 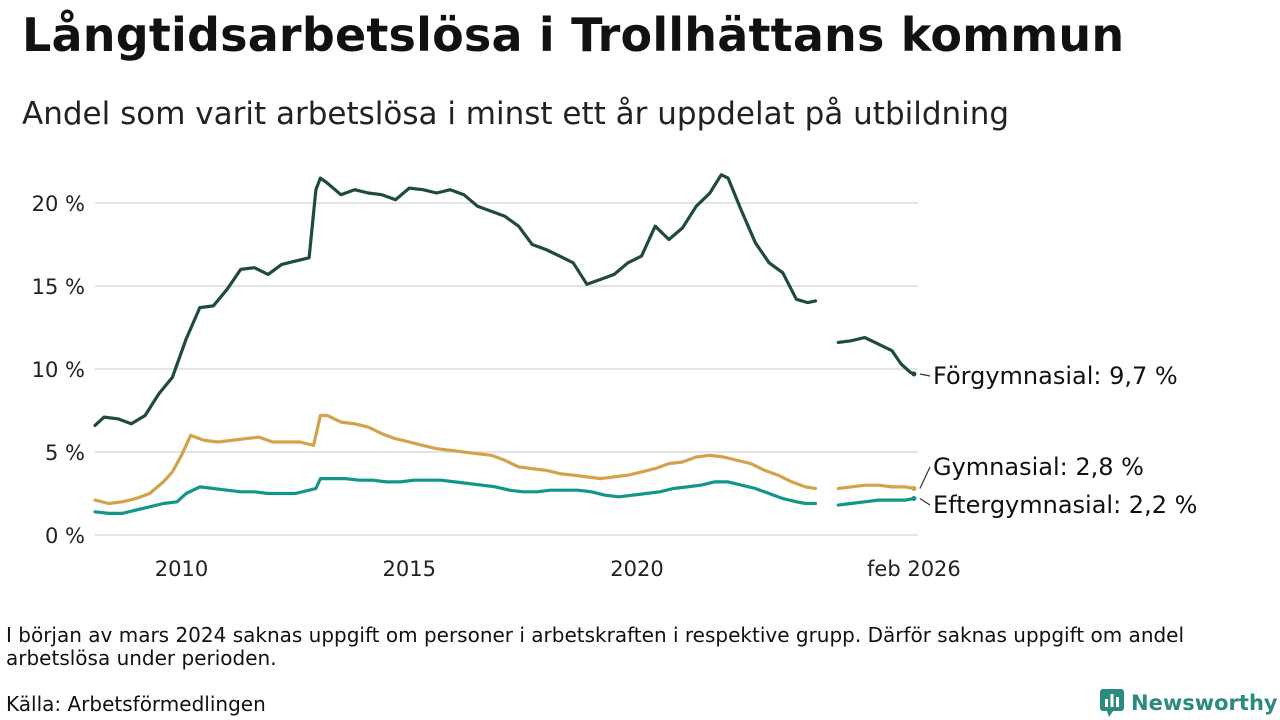 I want to click on series-label-eftergymnasial: Eftergymnasial: 2,2 %, so click(x=1065, y=505).